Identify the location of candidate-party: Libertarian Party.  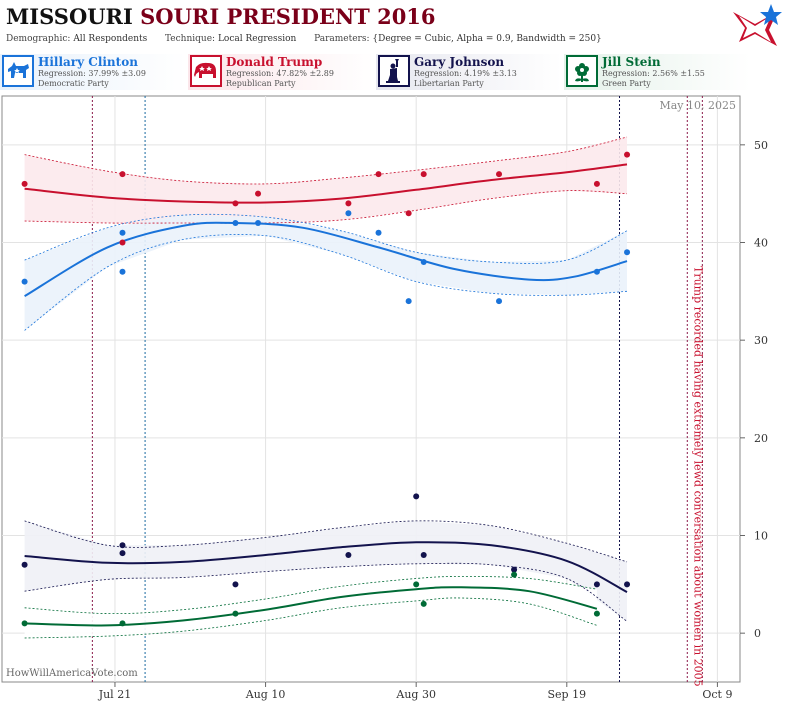
(449, 83).